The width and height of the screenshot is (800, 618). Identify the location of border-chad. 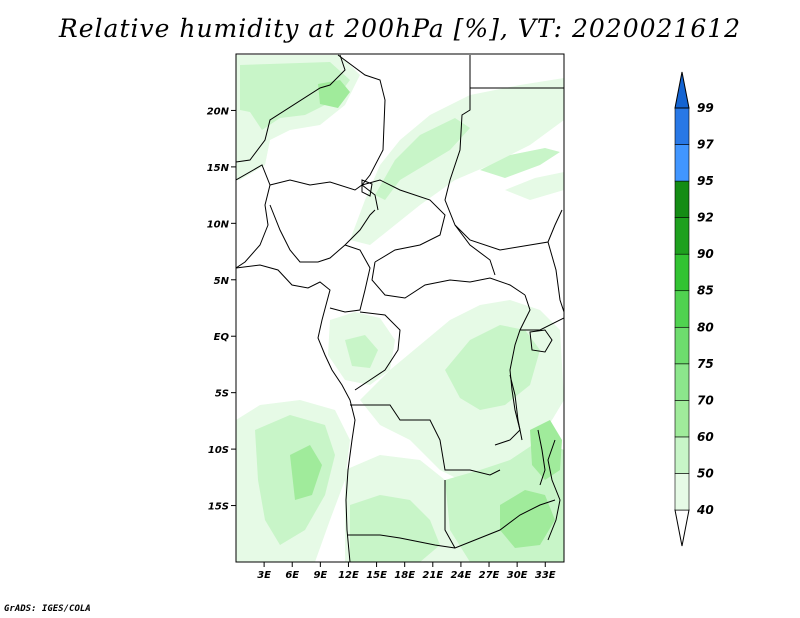
(403, 221).